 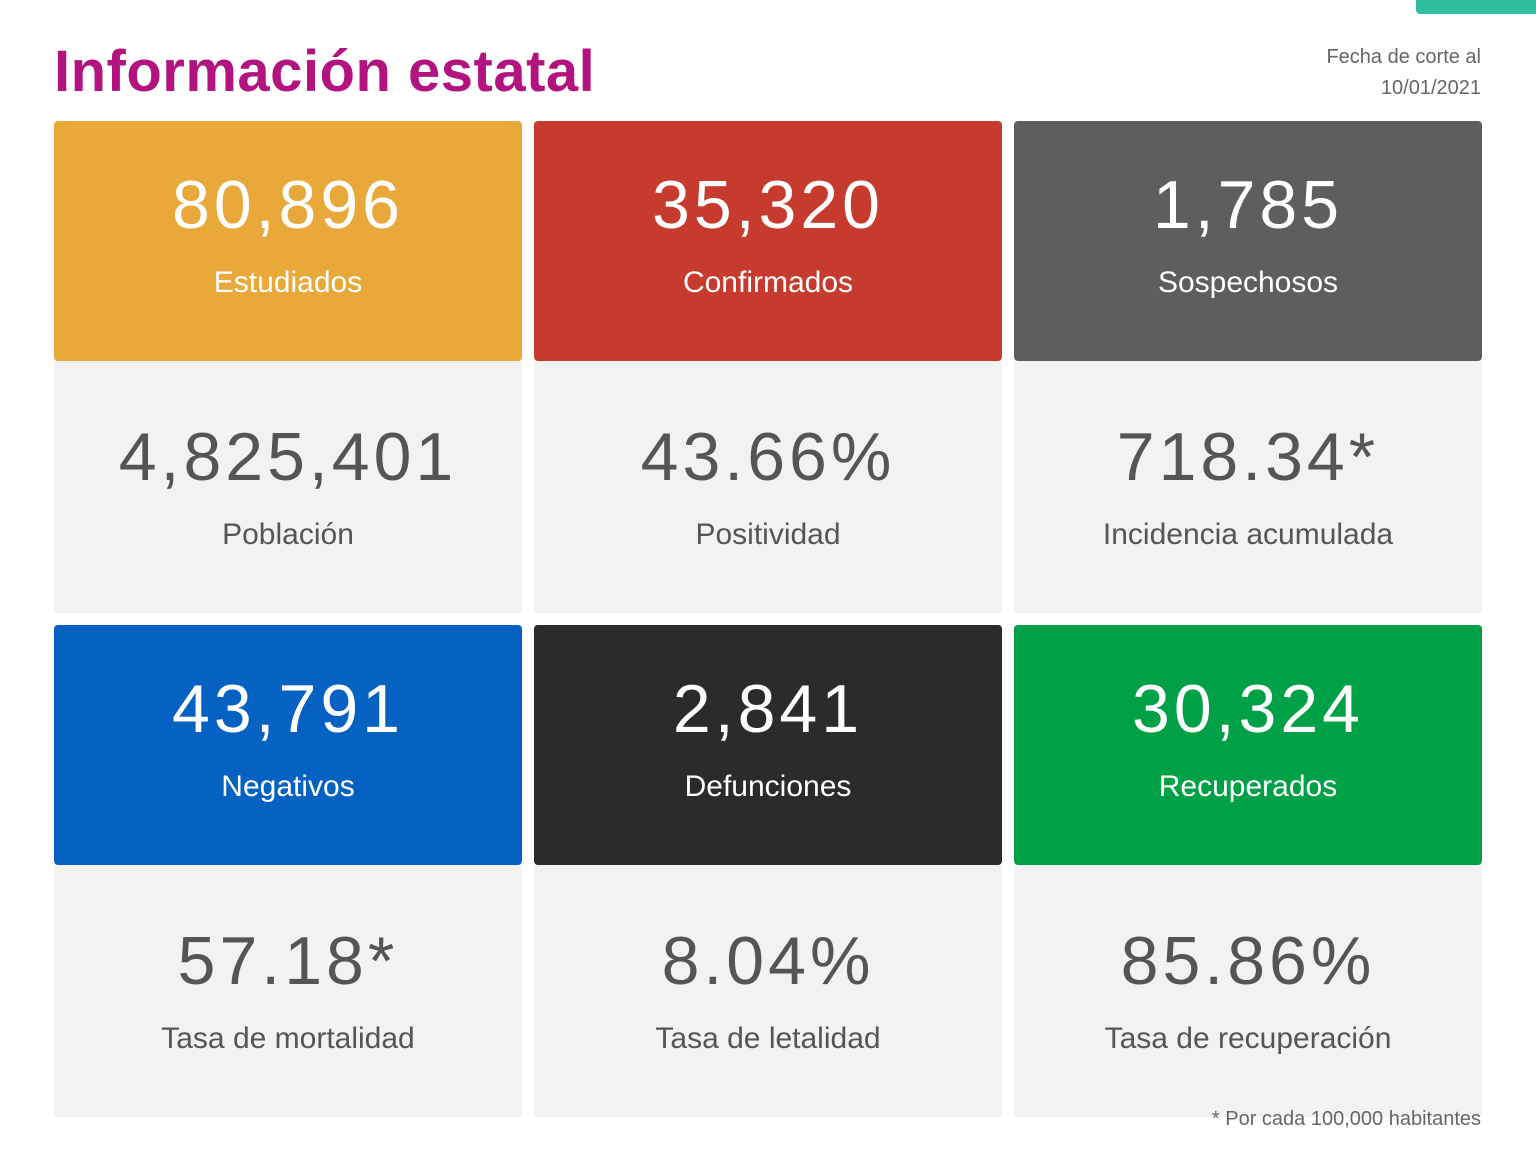 I want to click on card-negativos: 43,791 Negativos, so click(x=288, y=745).